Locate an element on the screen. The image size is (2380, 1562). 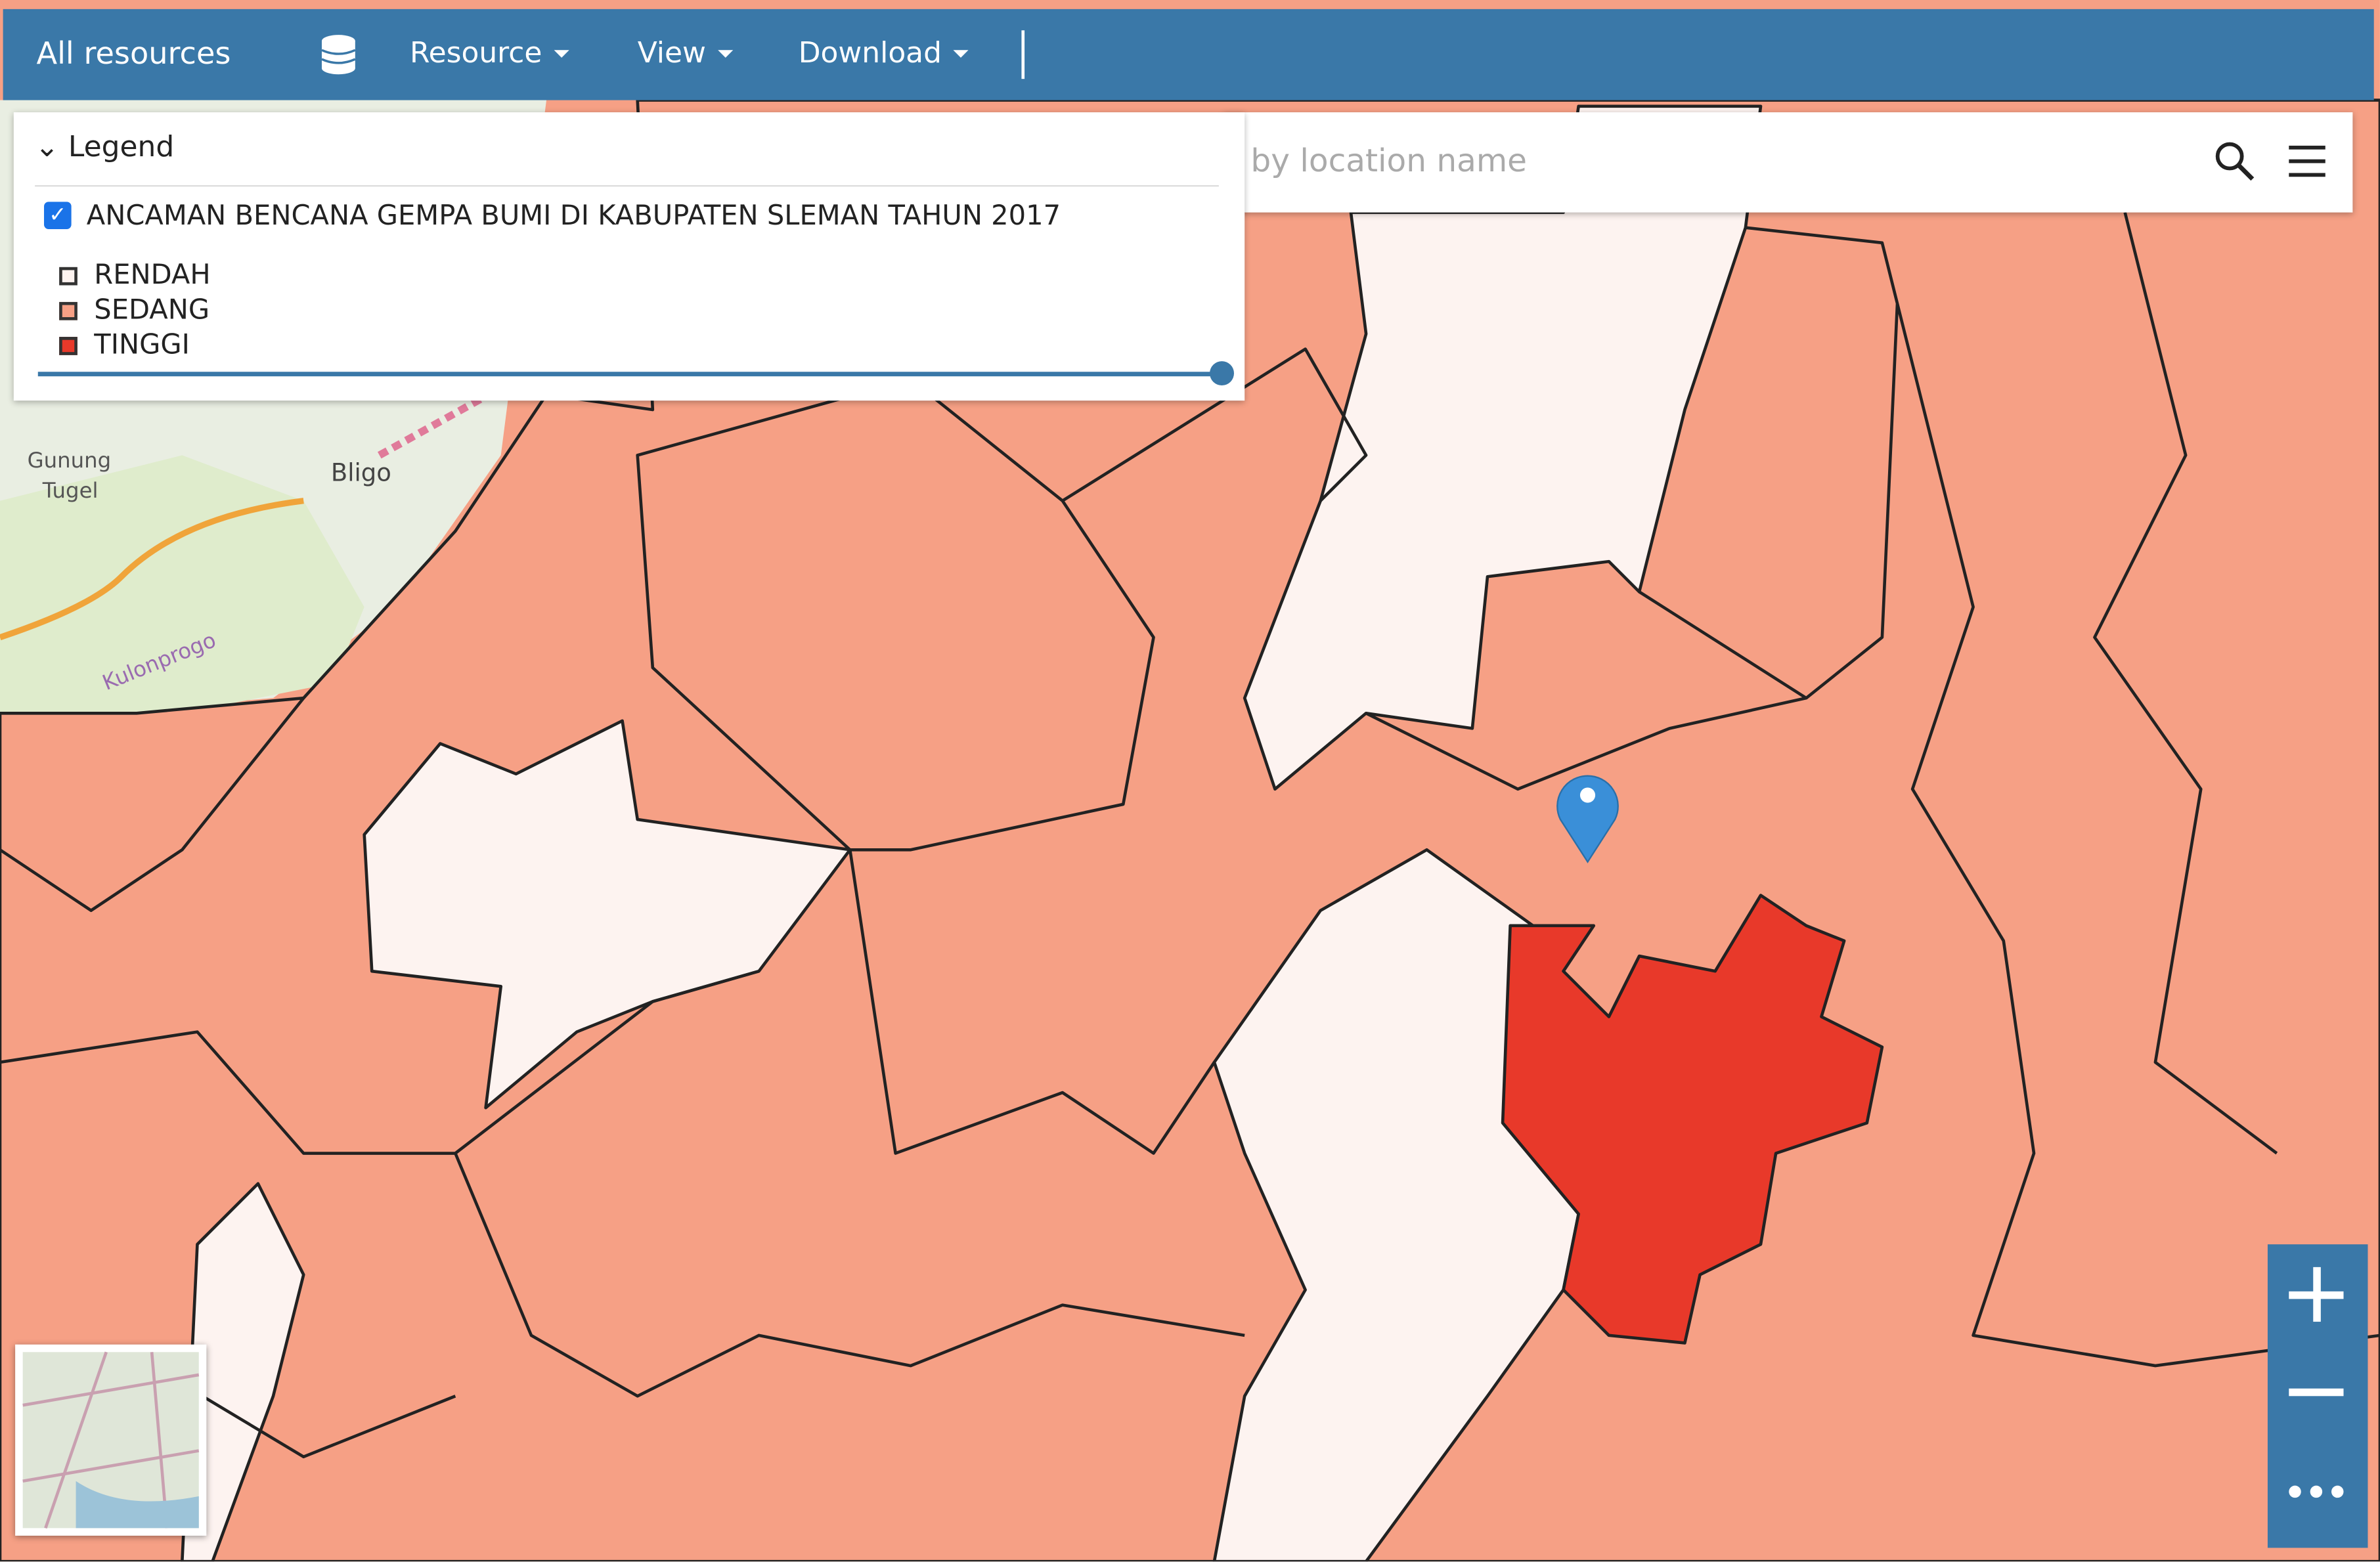
place-label: Bligo is located at coordinates (361, 473).